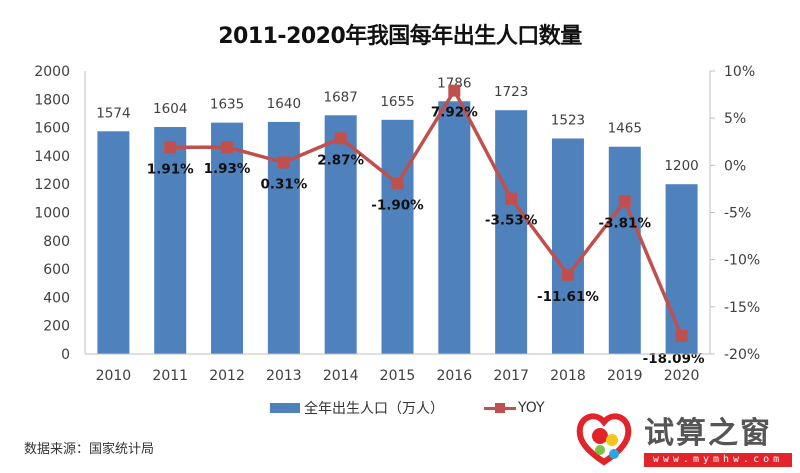 Image resolution: width=800 pixels, height=473 pixels. What do you see at coordinates (511, 92) in the screenshot?
I see `bar-value-label: 1723` at bounding box center [511, 92].